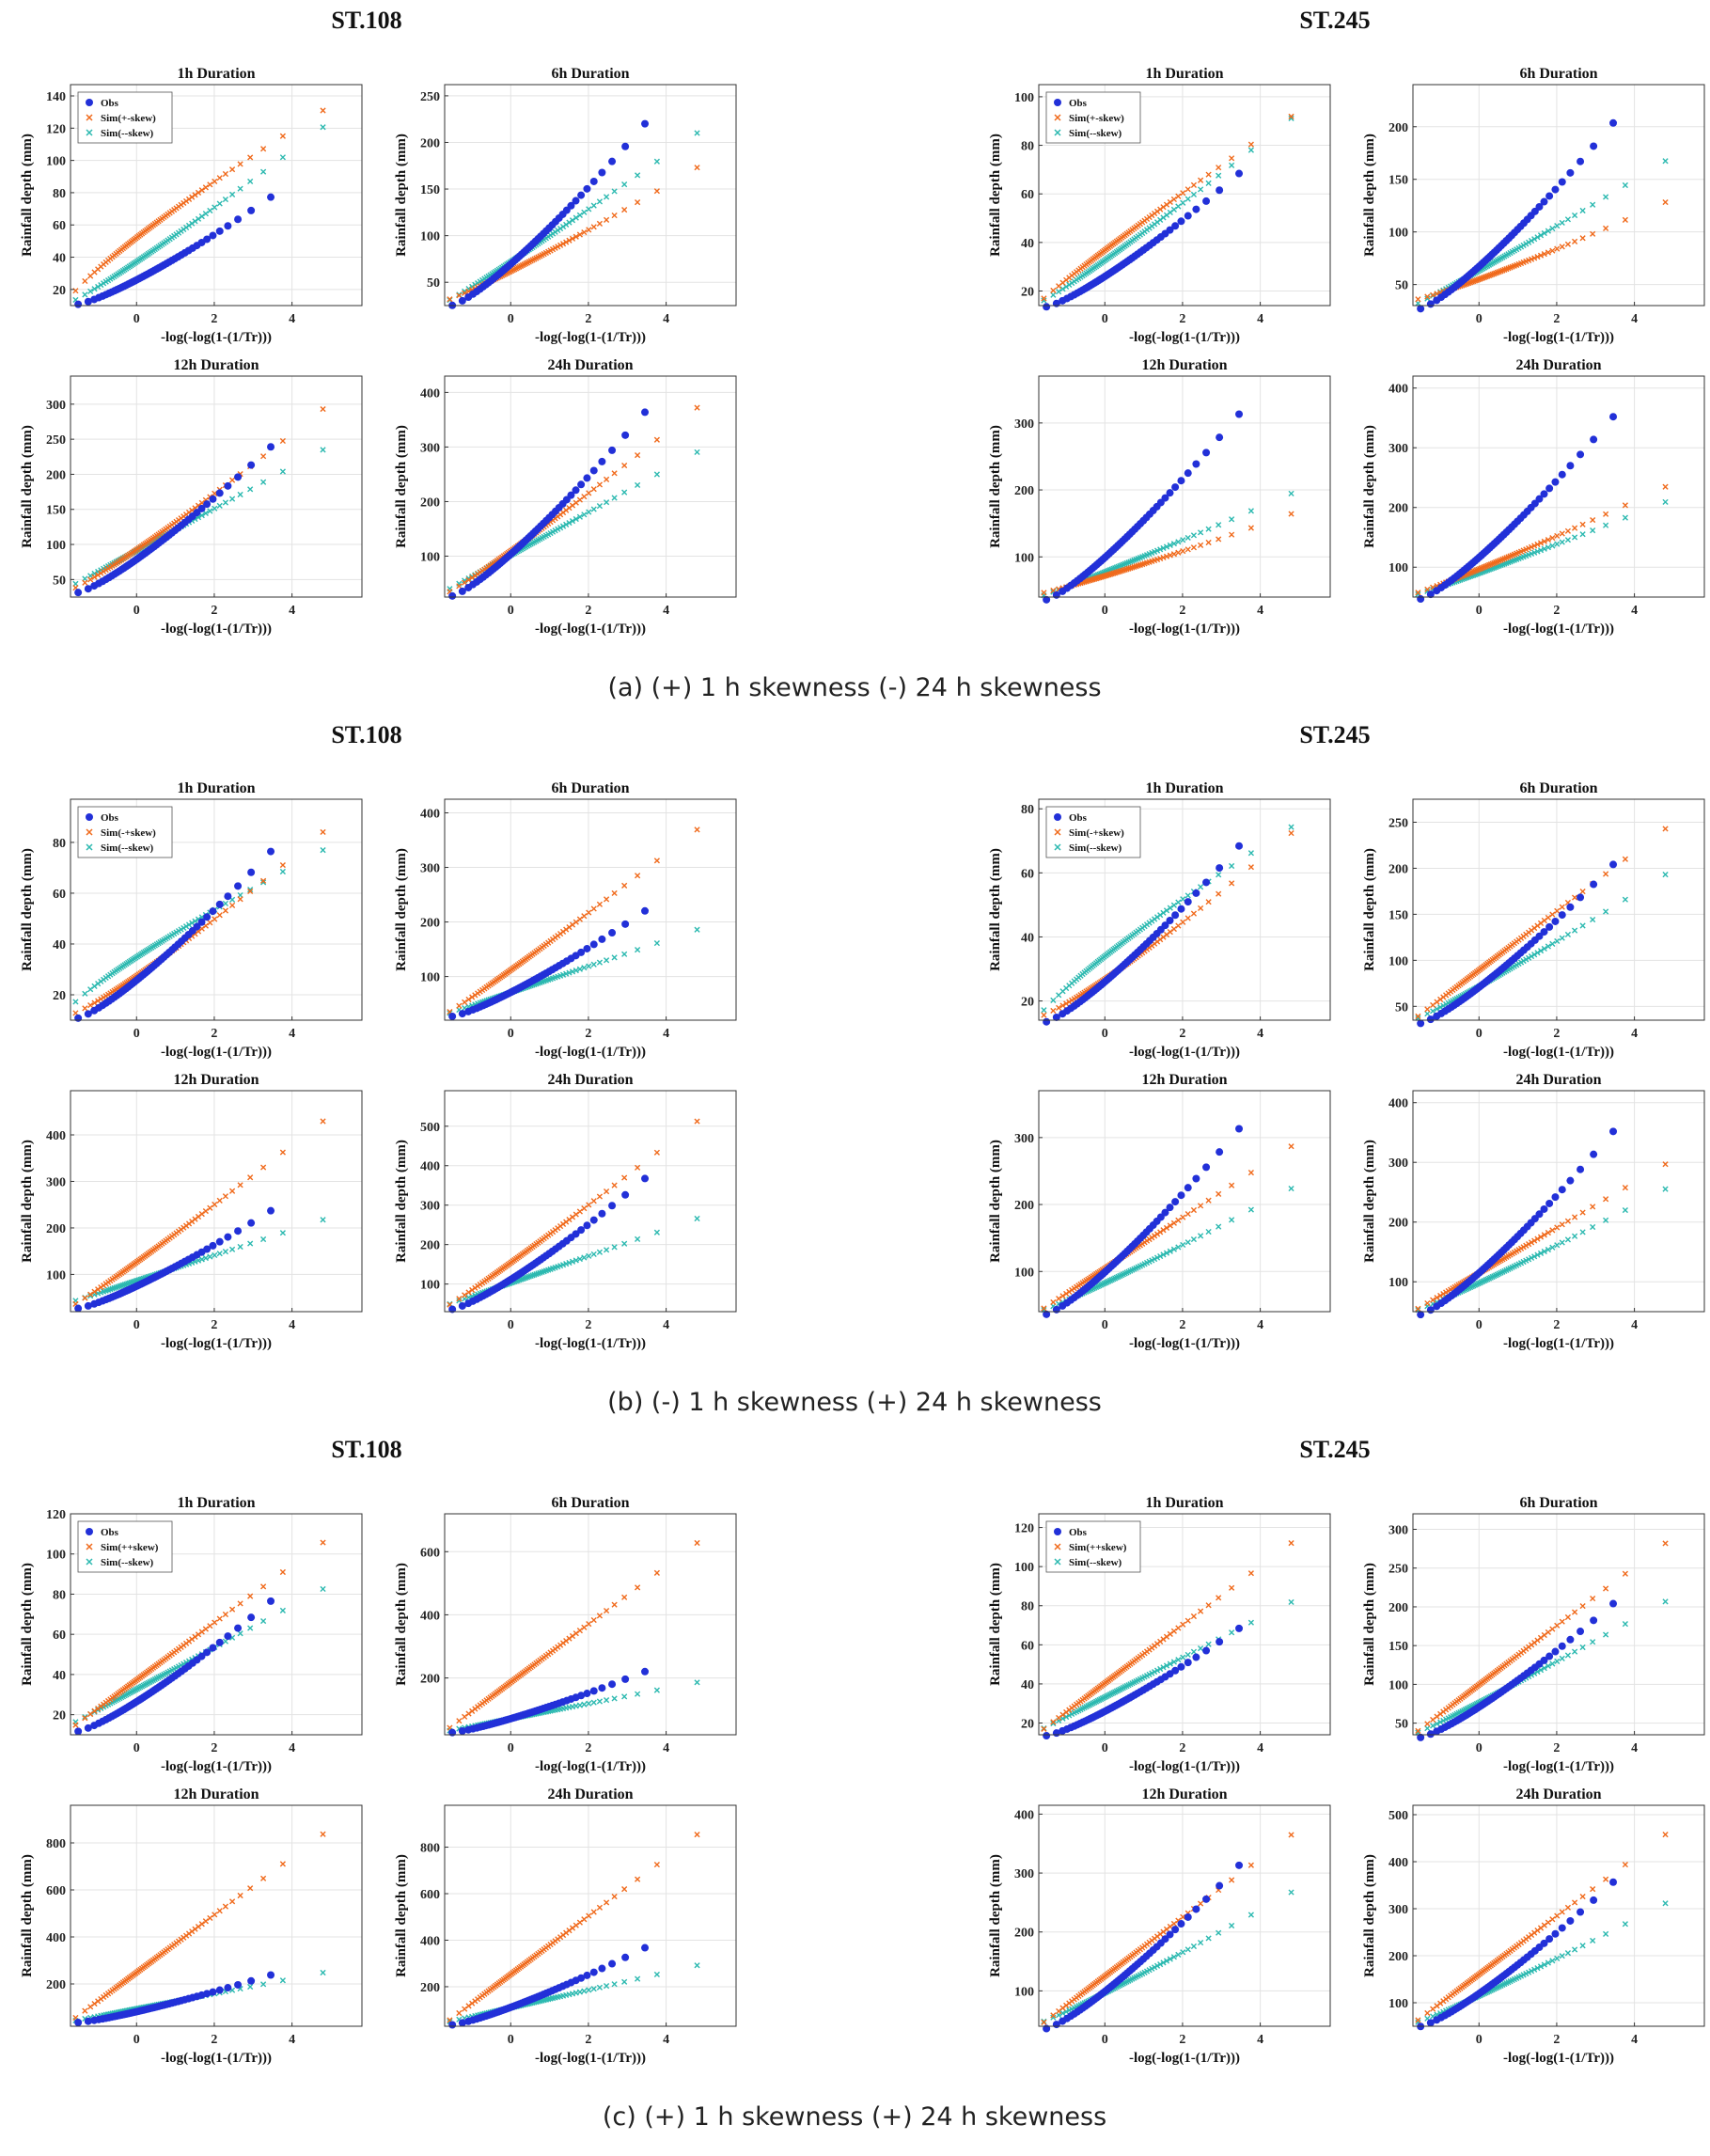 This screenshot has height=2156, width=1710. I want to click on plot-area, so click(590, 195).